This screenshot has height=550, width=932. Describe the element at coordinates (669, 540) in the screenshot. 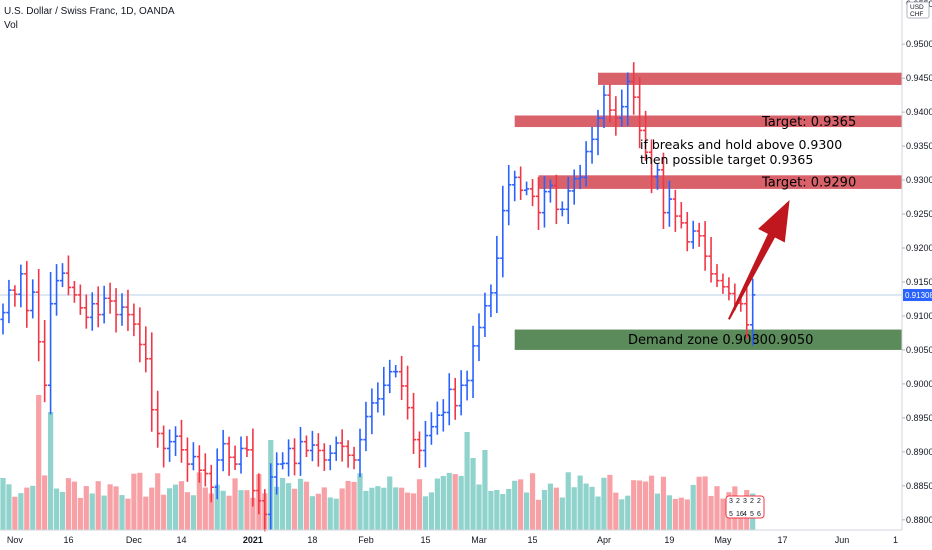

I see `x-tick-label: 19` at that location.